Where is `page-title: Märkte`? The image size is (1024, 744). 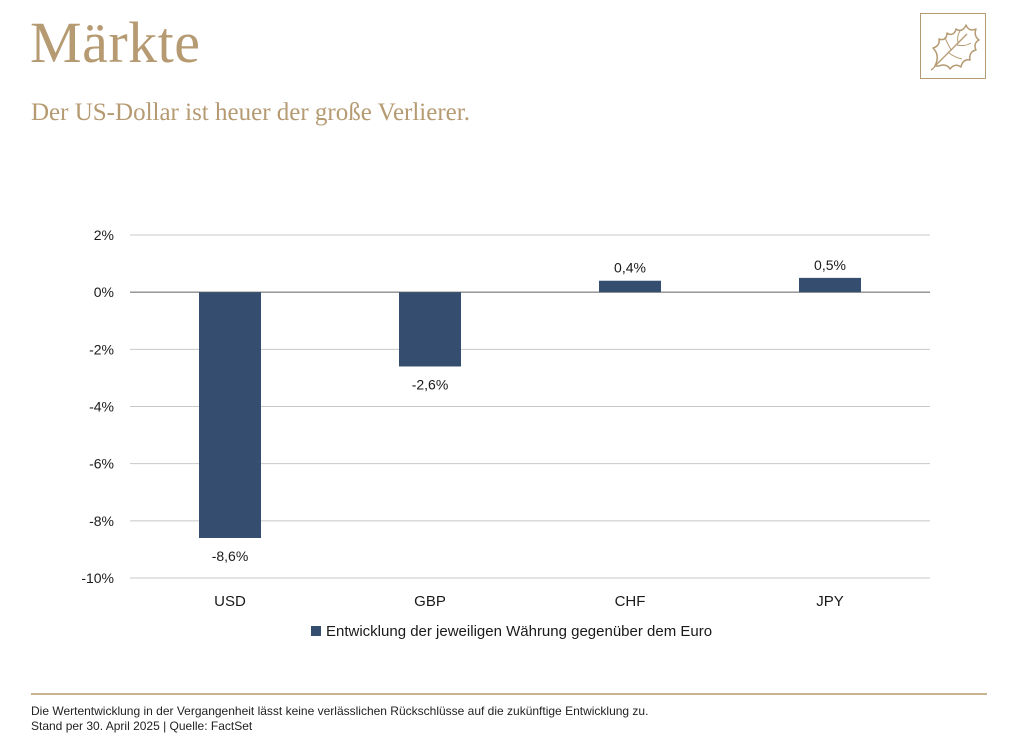 page-title: Märkte is located at coordinates (115, 42).